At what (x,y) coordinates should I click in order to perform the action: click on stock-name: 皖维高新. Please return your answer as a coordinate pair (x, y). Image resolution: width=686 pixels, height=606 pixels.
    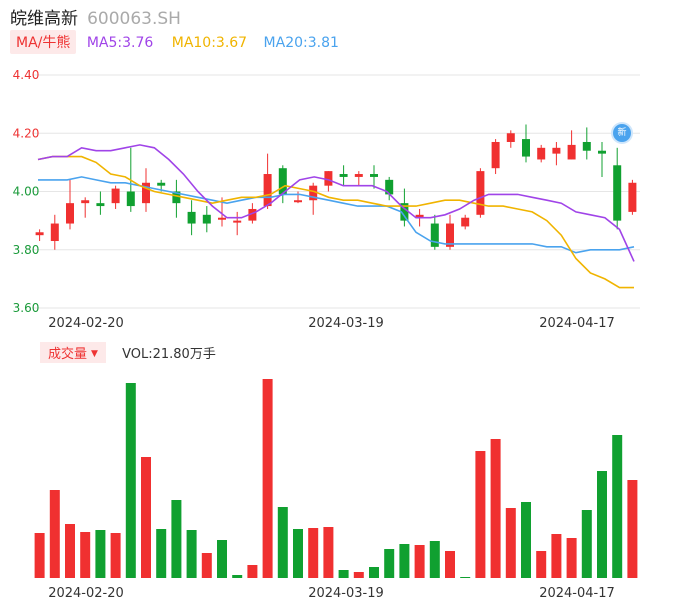
    Looking at the image, I should click on (44, 19).